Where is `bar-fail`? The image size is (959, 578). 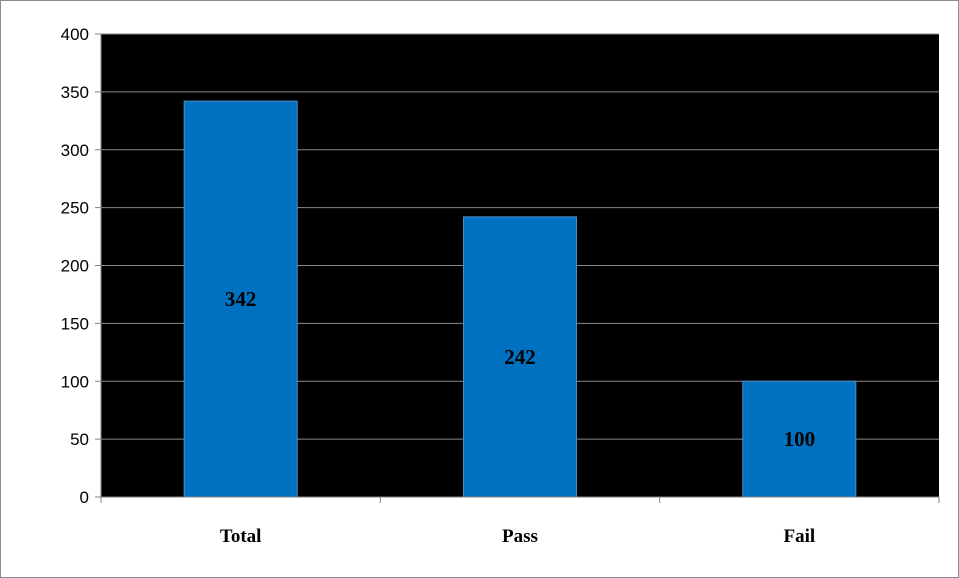 bar-fail is located at coordinates (799, 439).